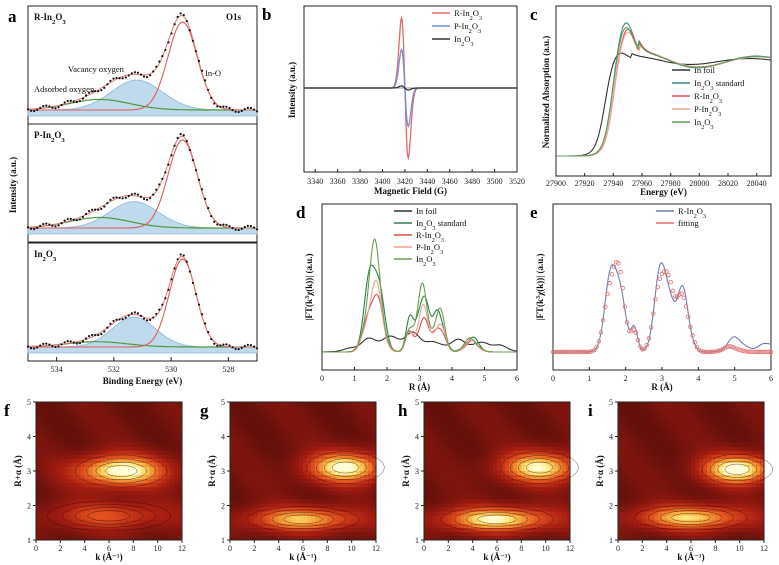 This screenshot has width=779, height=565. Describe the element at coordinates (728, 183) in the screenshot. I see `xanes-x-tick-label: 28020` at that location.